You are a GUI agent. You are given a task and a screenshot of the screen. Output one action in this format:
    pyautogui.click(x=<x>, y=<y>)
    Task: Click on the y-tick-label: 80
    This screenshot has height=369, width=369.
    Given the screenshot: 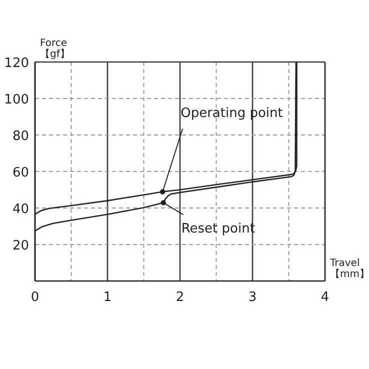 What is the action you would take?
    pyautogui.click(x=20, y=136)
    